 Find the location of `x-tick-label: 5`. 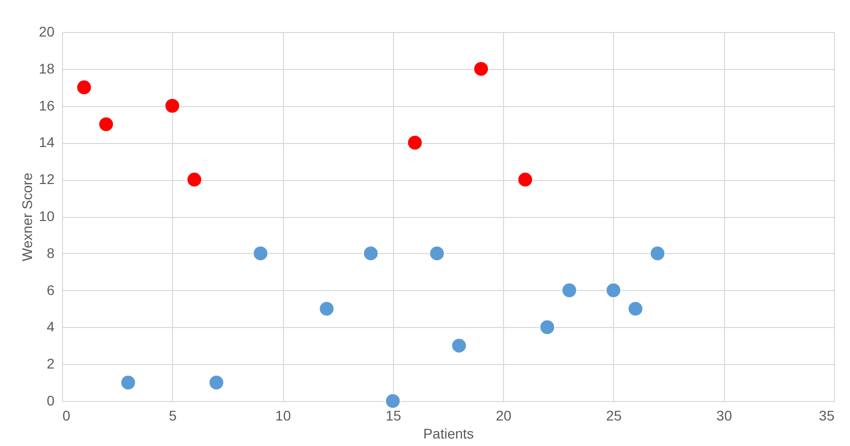

x-tick-label: 5 is located at coordinates (172, 416).